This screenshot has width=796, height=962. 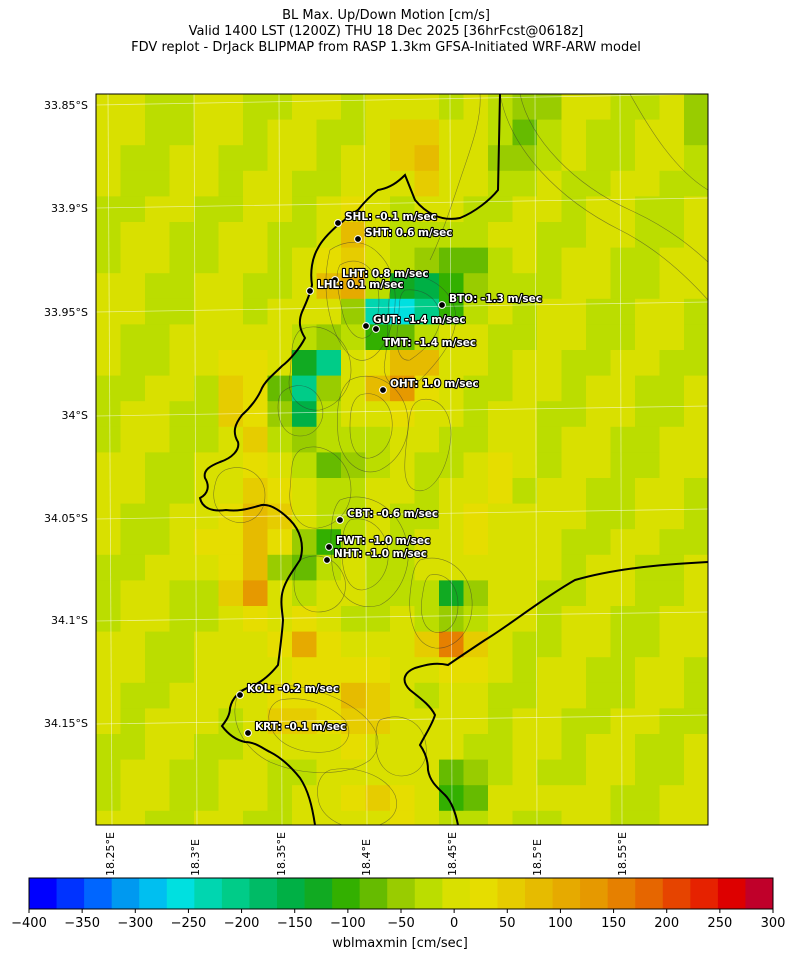 What do you see at coordinates (310, 291) in the screenshot?
I see `station-marker-lhl` at bounding box center [310, 291].